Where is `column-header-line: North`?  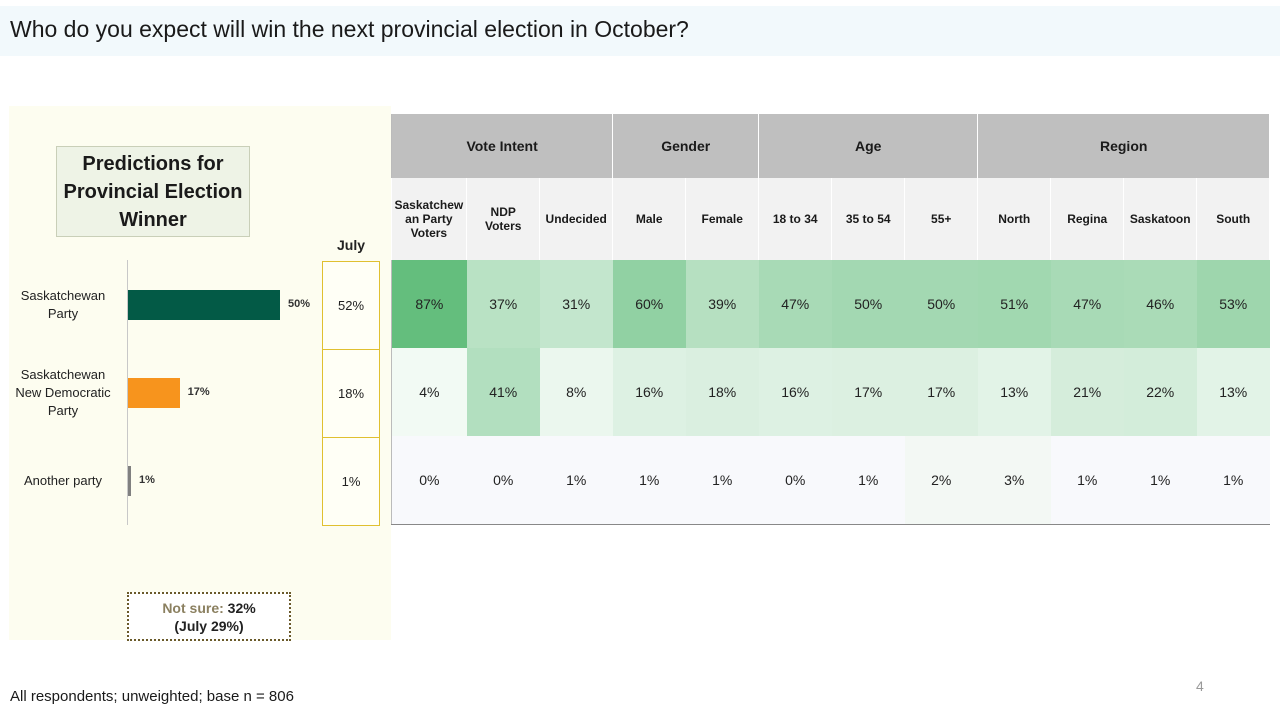
column-header-line: North is located at coordinates (1014, 219).